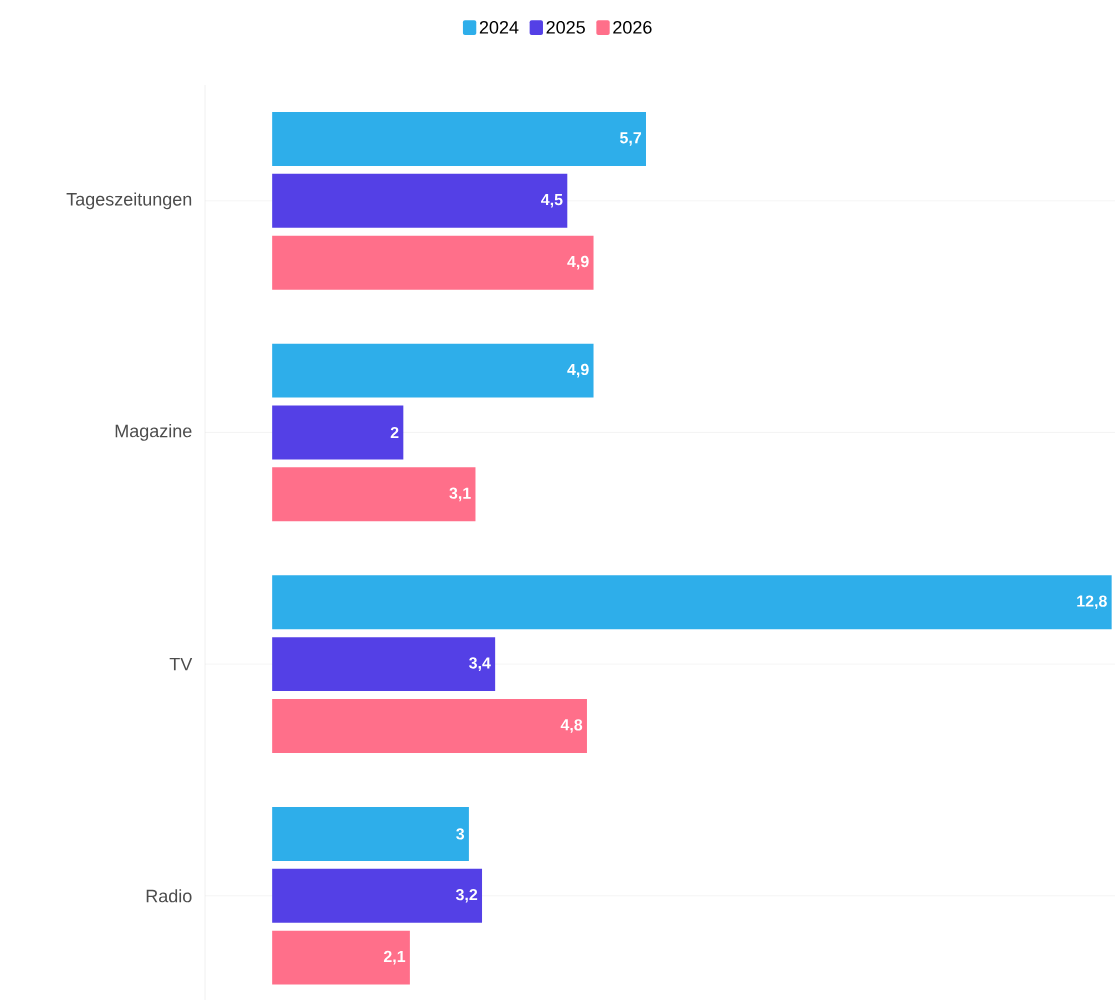 This screenshot has width=1118, height=1000. What do you see at coordinates (1092, 602) in the screenshot?
I see `data-label: 12,8` at bounding box center [1092, 602].